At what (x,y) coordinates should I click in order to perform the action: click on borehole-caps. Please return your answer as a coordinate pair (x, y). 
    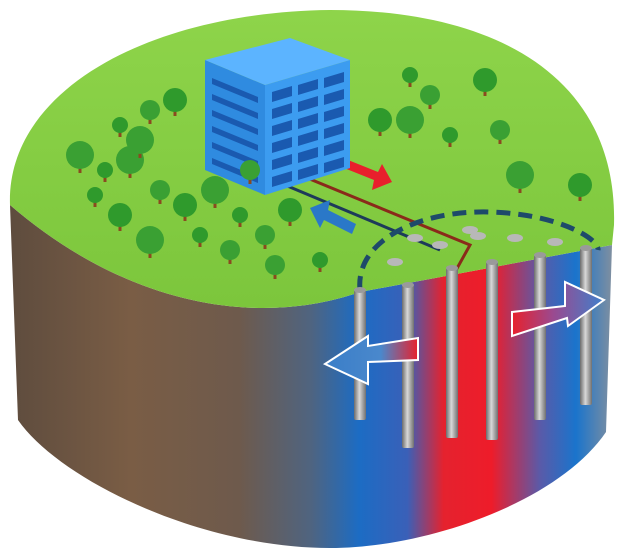
    Looking at the image, I should click on (475, 246).